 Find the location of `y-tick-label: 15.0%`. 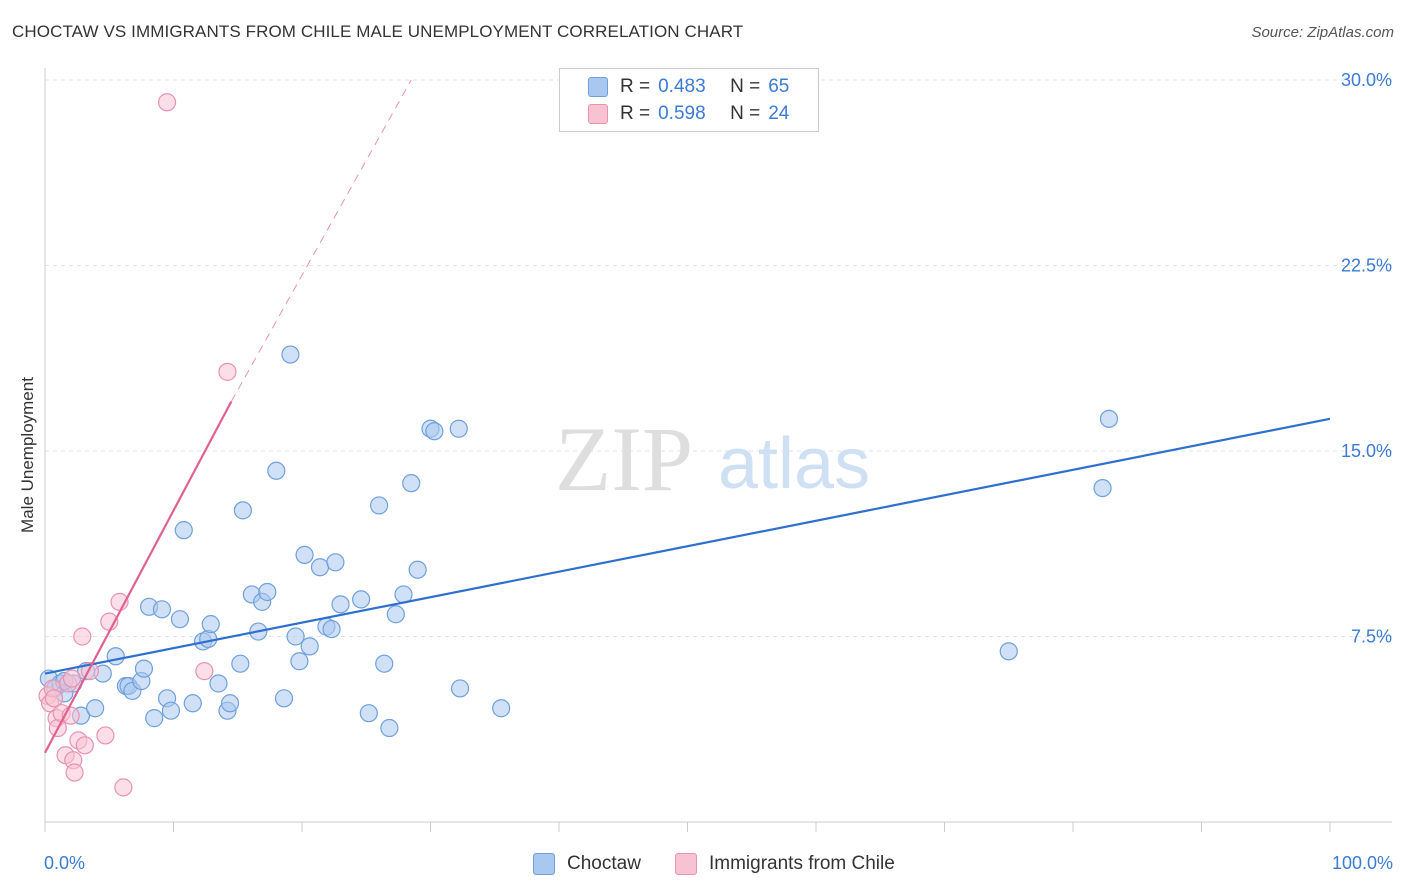

y-tick-label: 15.0% is located at coordinates (1366, 451).